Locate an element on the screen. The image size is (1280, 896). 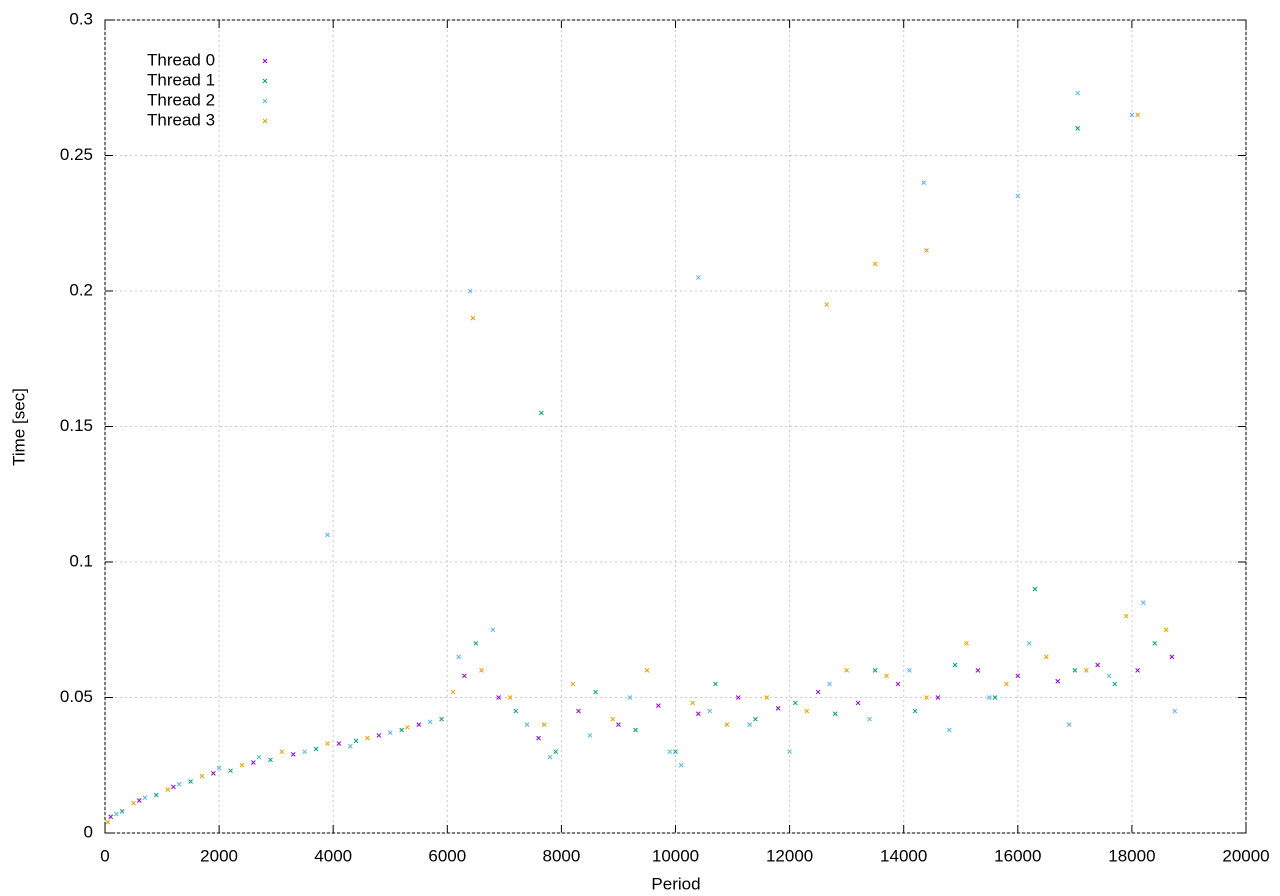
x-tick-label: 12000 is located at coordinates (789, 855).